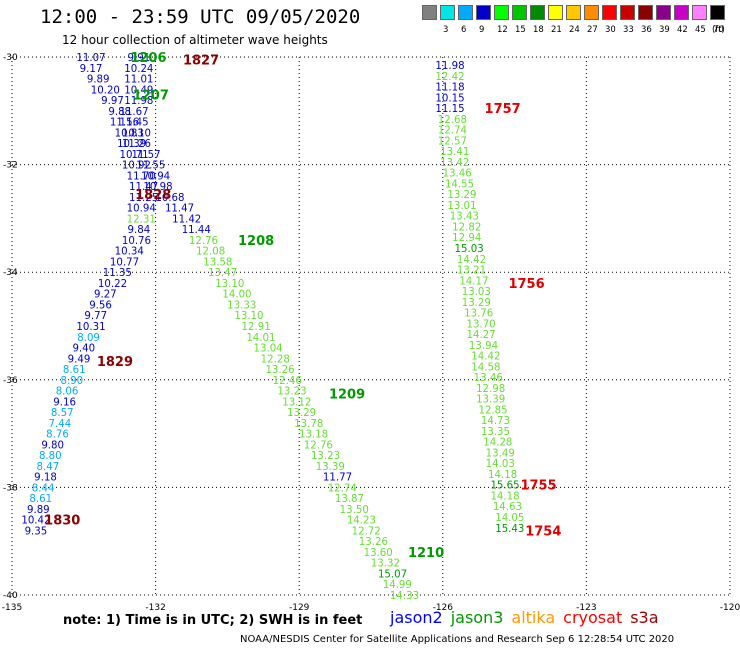 The width and height of the screenshot is (740, 650). I want to click on wave-height-point: 13.49, so click(500, 453).